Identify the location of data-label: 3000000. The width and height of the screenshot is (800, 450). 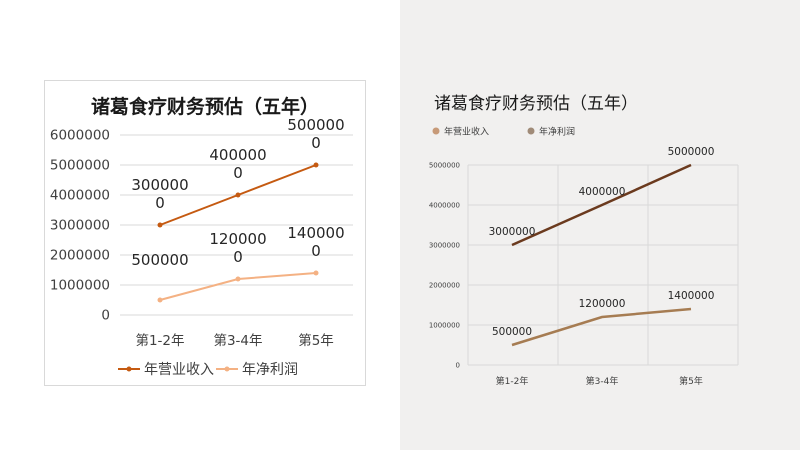
(512, 232).